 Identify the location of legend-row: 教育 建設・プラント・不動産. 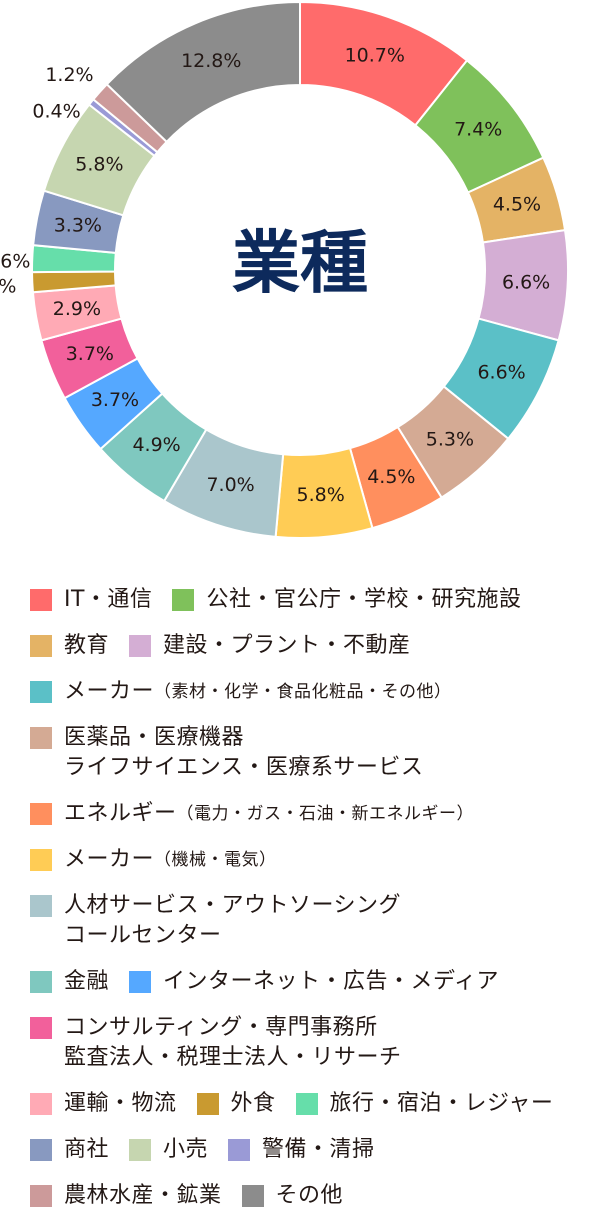
(220, 646).